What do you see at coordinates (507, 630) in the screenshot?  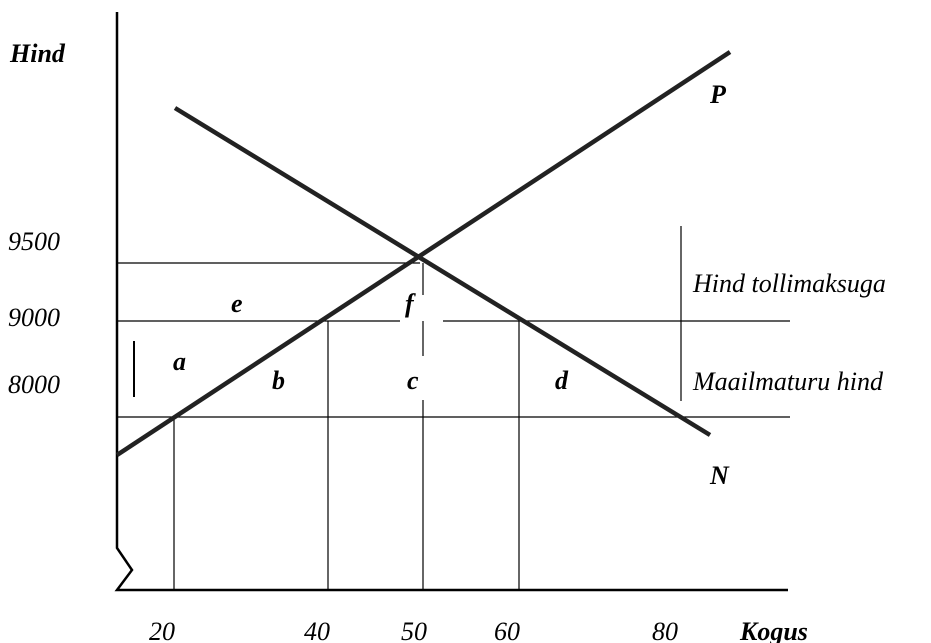 I see `x-tick-label: 60` at bounding box center [507, 630].